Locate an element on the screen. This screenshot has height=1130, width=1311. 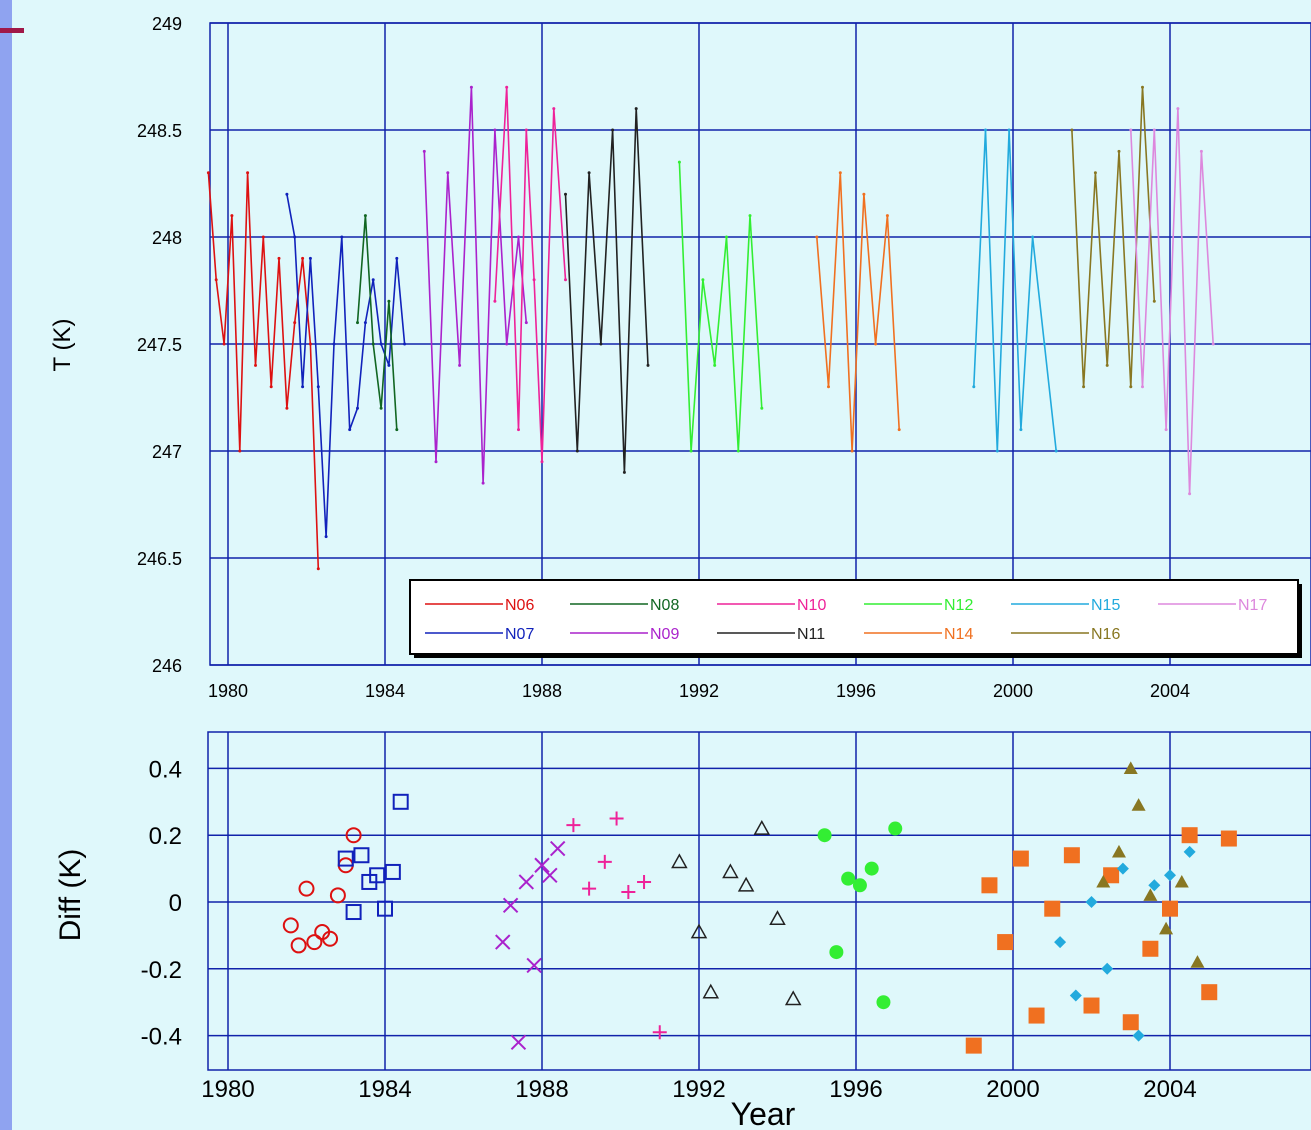
legend-label-n14: N14 is located at coordinates (958, 634).